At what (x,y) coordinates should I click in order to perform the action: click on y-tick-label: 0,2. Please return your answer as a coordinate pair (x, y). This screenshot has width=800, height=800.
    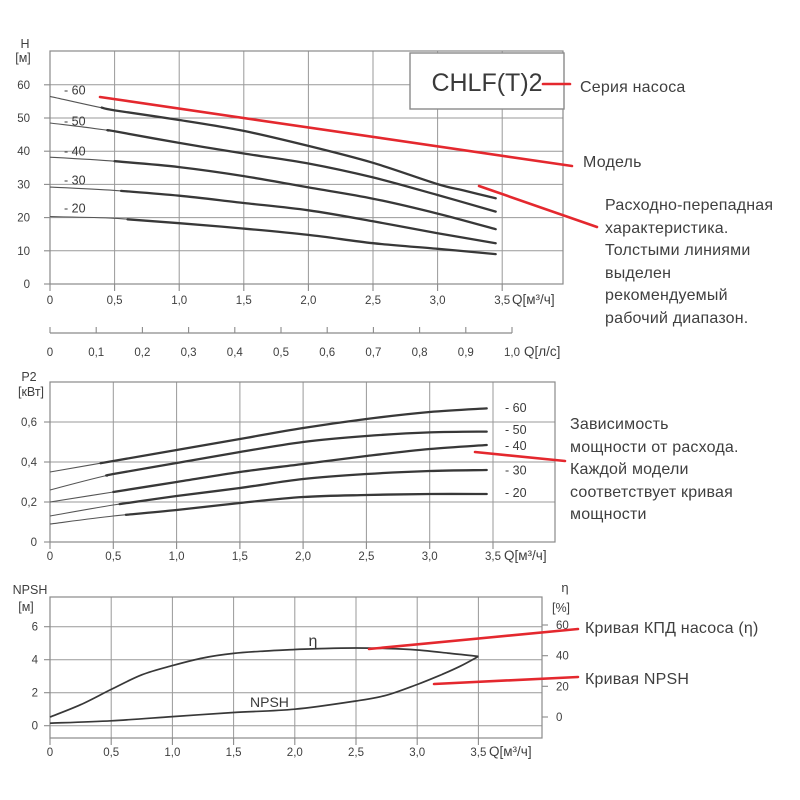
    Looking at the image, I should click on (29, 503).